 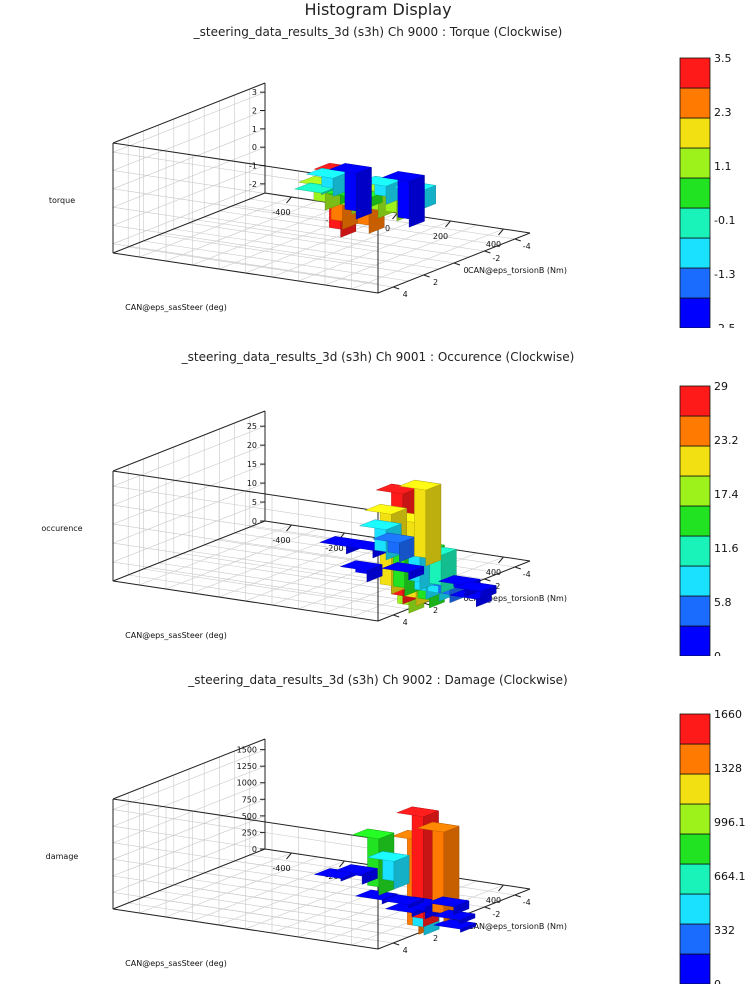 I want to click on y-tick-label: 0, so click(x=465, y=598).